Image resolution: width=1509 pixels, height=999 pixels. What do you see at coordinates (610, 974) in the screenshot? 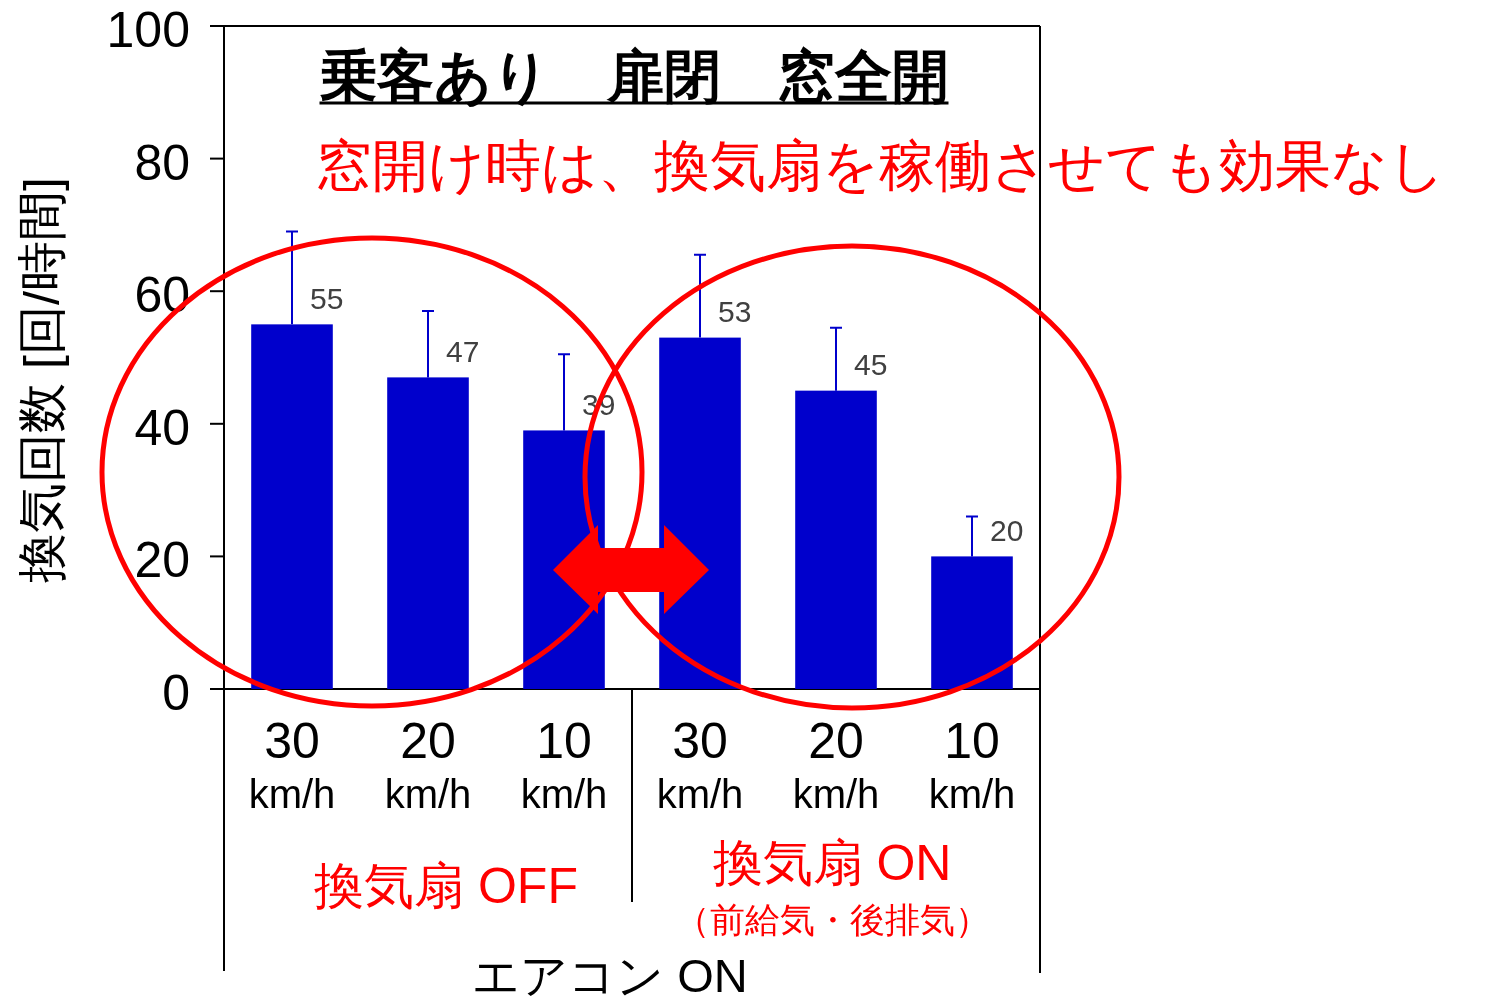
I see `x-axis-title: エアコン ON` at bounding box center [610, 974].